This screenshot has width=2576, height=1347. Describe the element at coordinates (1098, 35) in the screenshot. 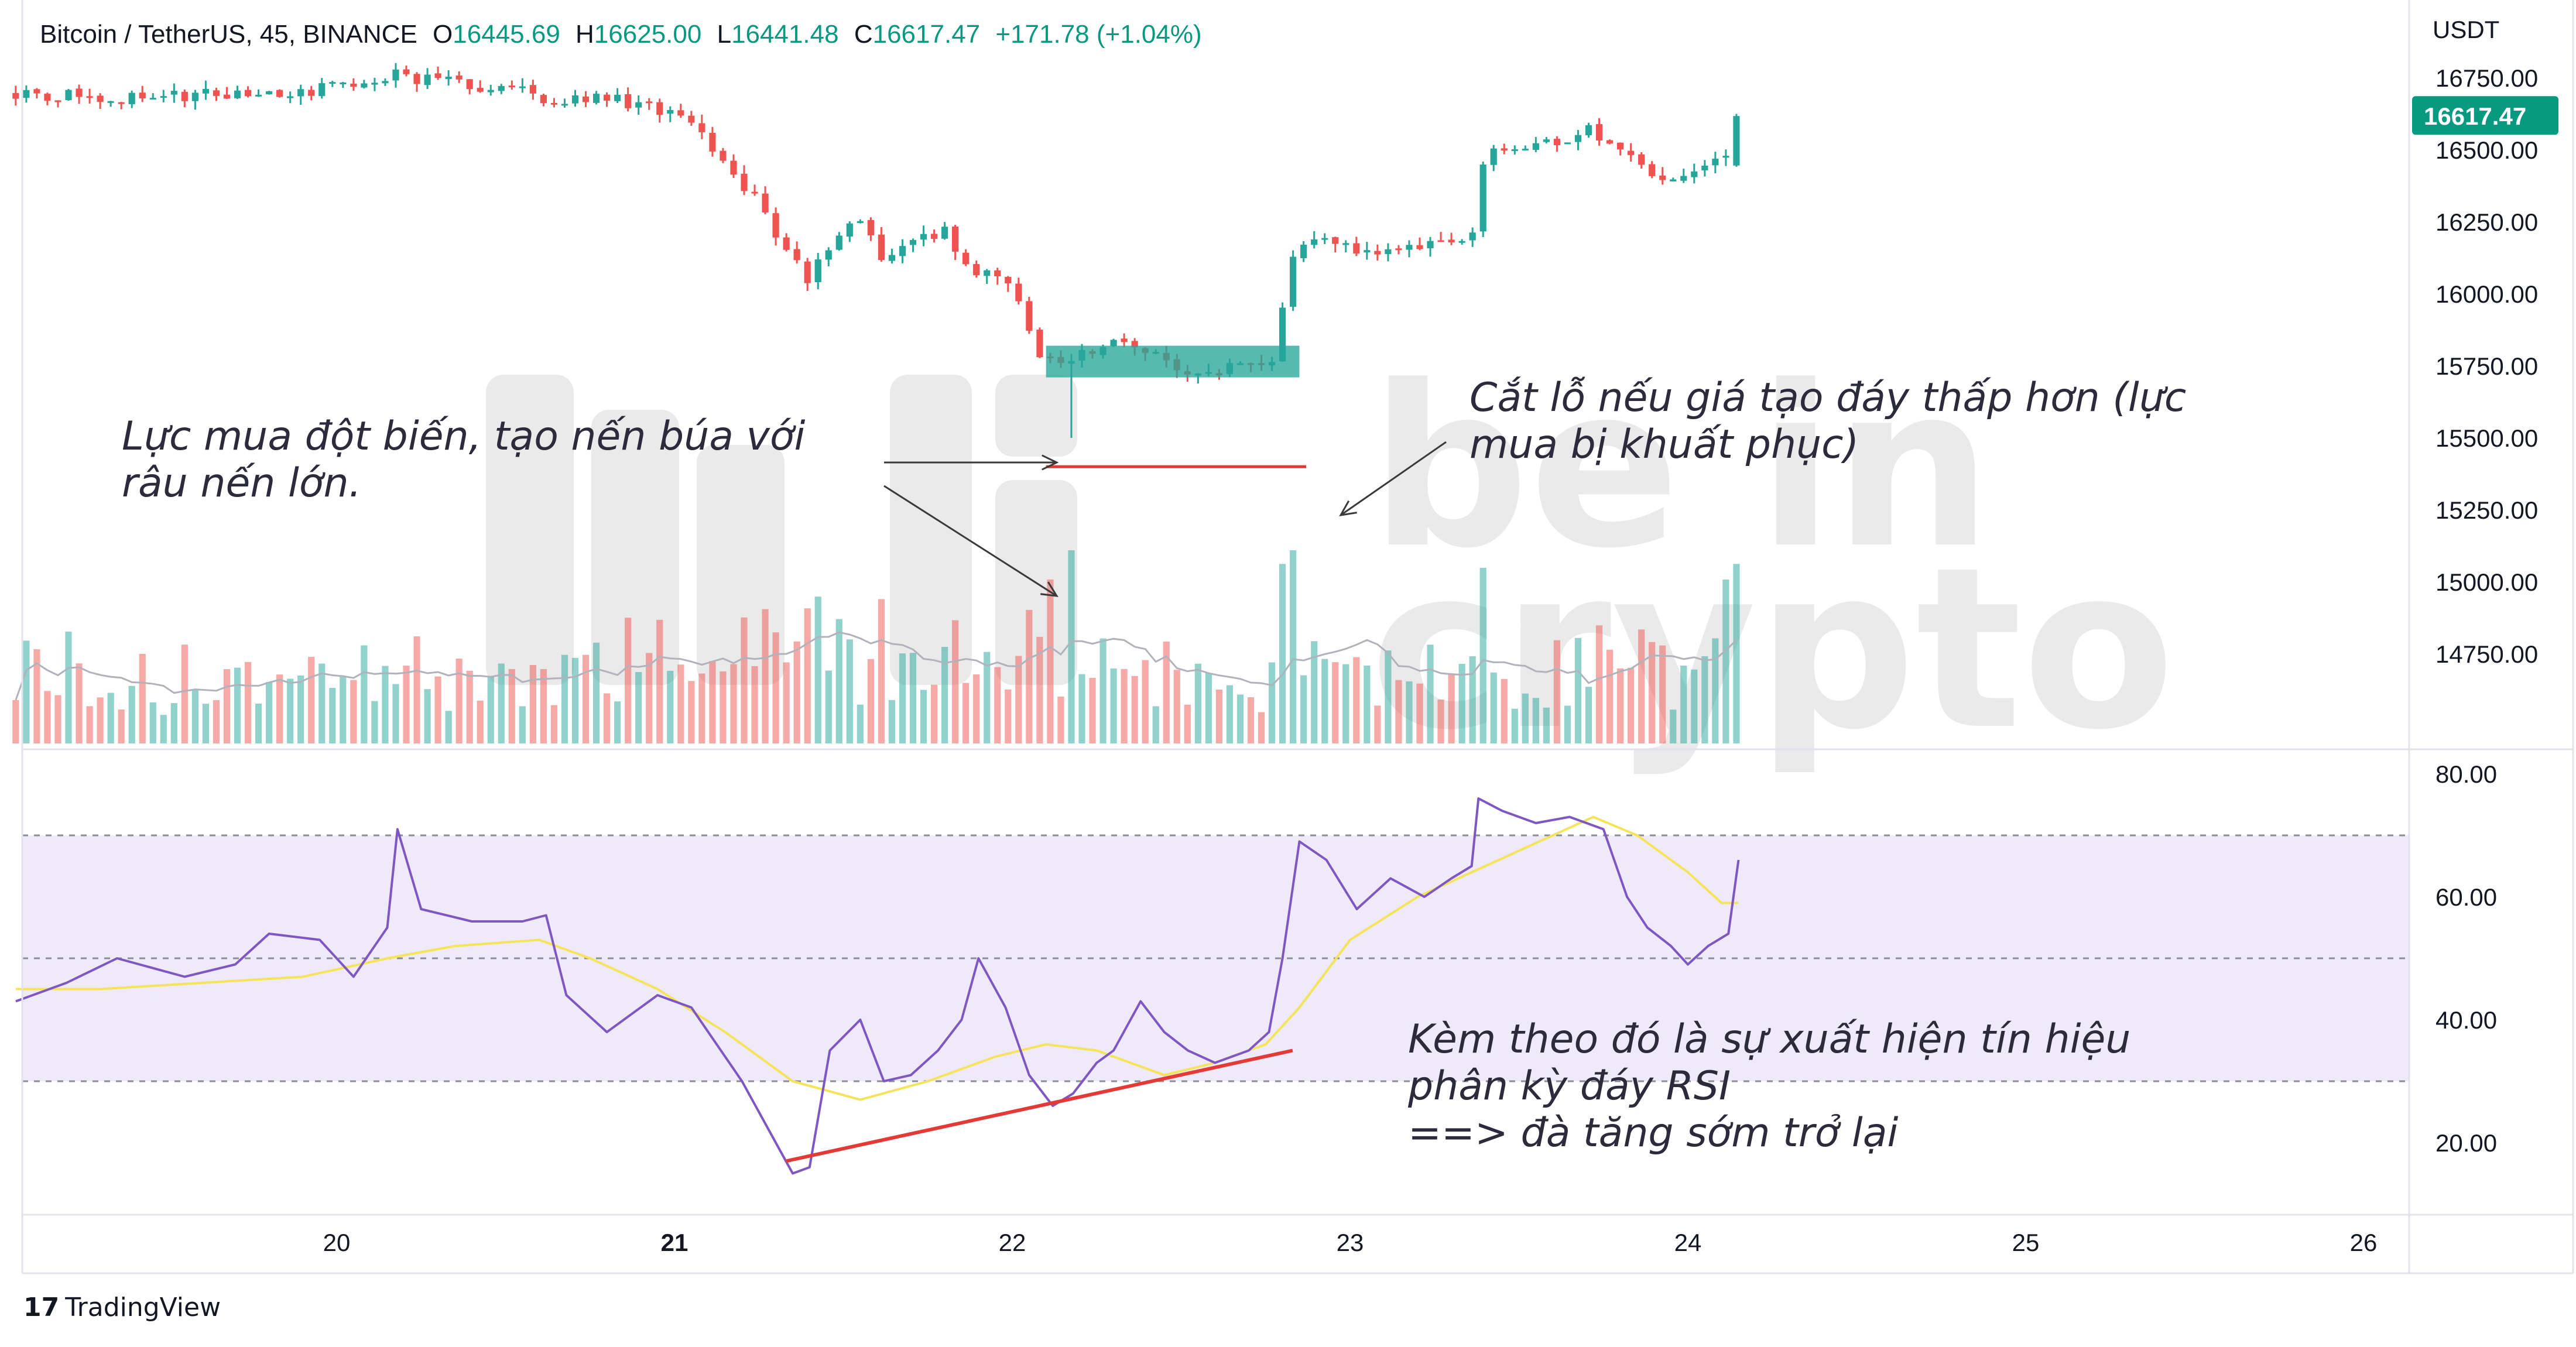

I see `change-value: +171.78 (+1.04%)` at that location.